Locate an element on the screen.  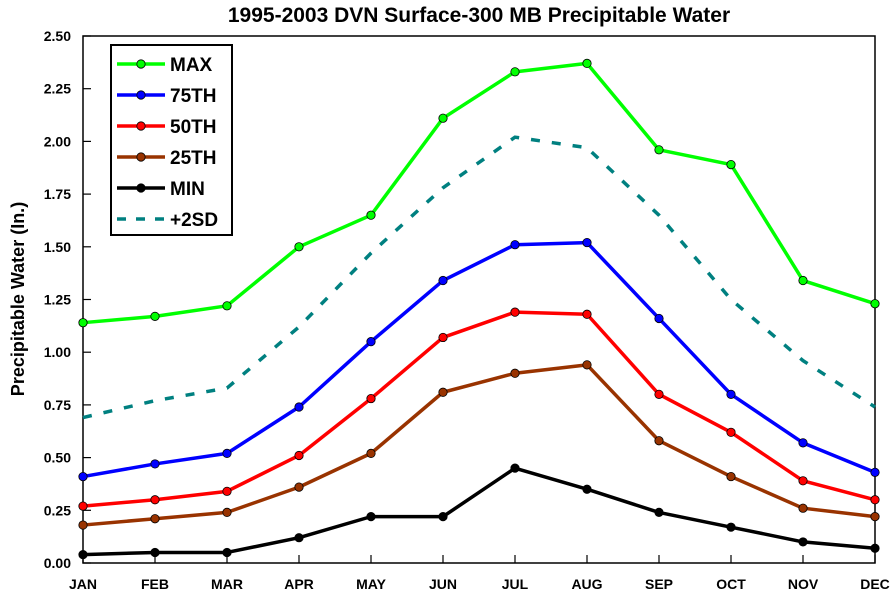
y-tick-label: 0.75 is located at coordinates (57, 405).